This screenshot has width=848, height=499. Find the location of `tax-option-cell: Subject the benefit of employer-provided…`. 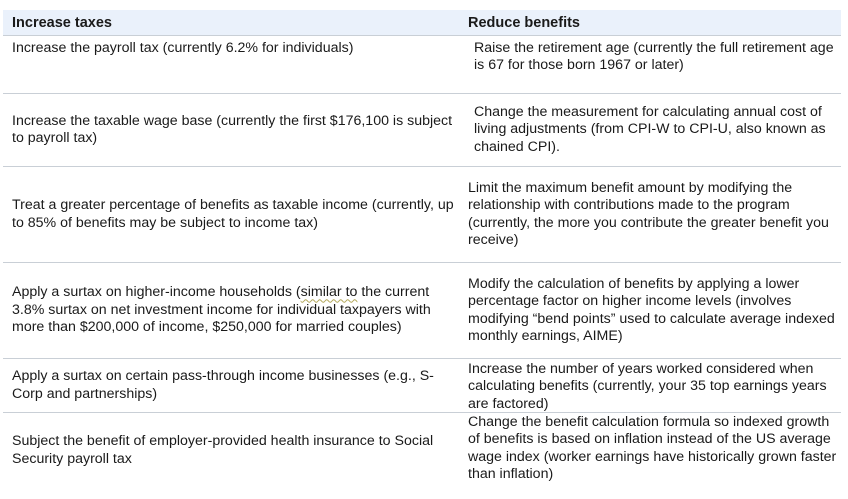

tax-option-cell: Subject the benefit of employer-provided… is located at coordinates (232, 450).